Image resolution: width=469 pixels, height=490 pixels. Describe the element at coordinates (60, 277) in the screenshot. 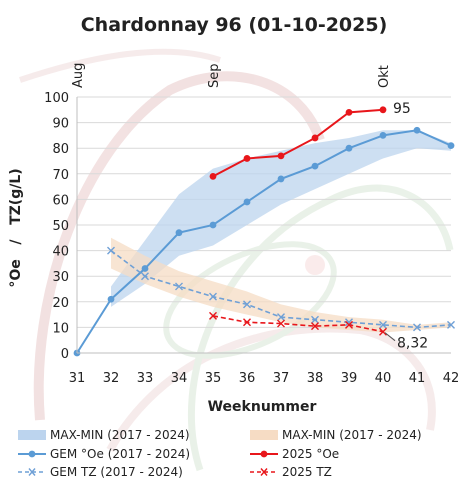

I see `y-tick-label: 30` at that location.